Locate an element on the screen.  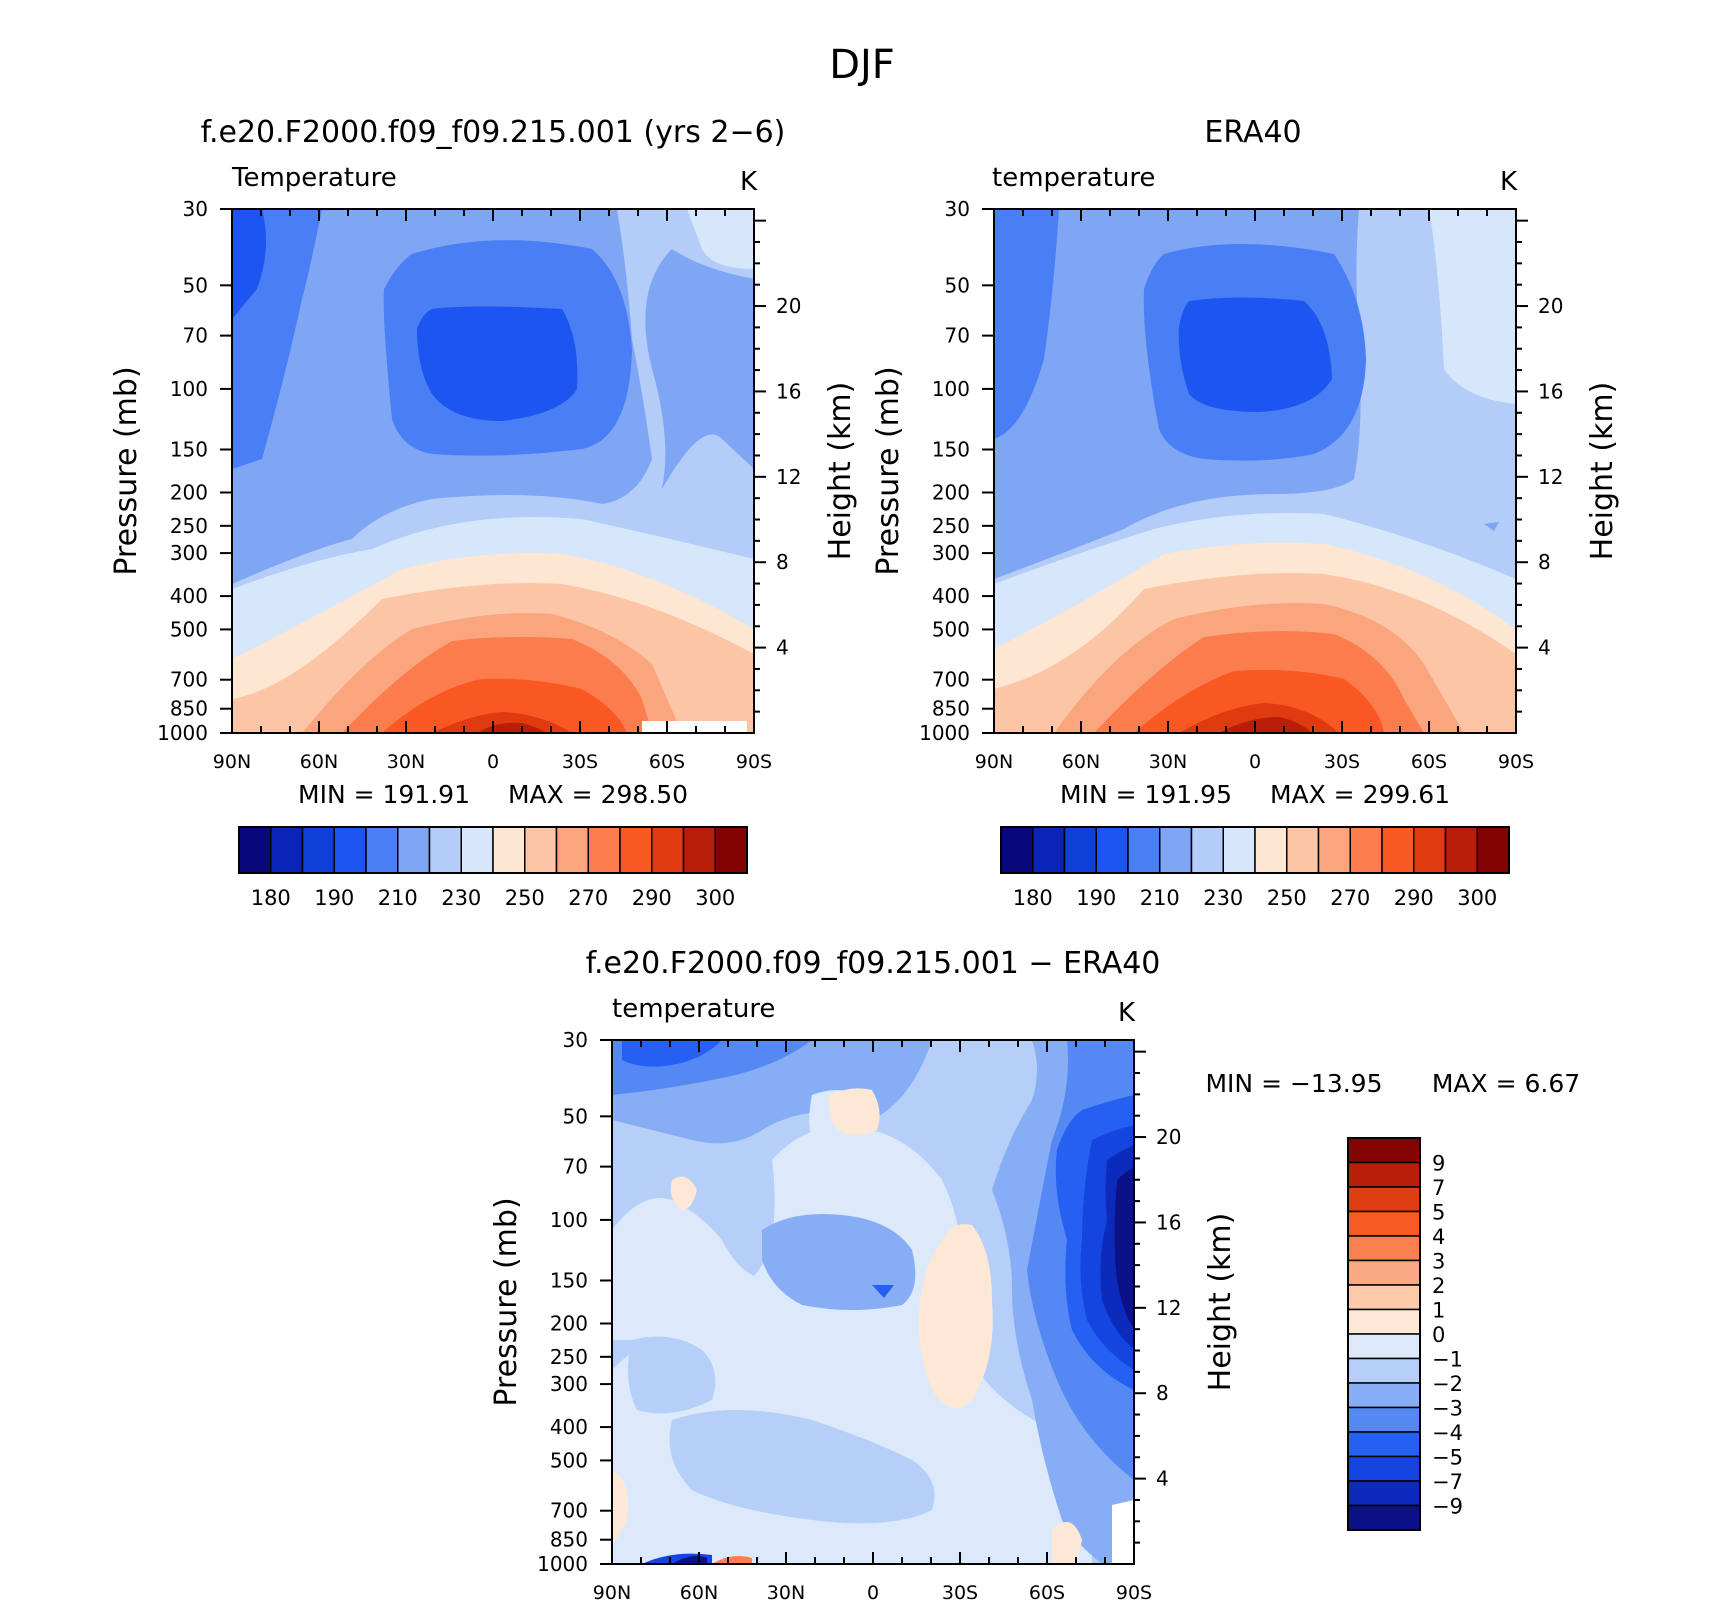
panel-title: f.e20.F2000.f09_f09.215.001 − ERA40 is located at coordinates (873, 963).